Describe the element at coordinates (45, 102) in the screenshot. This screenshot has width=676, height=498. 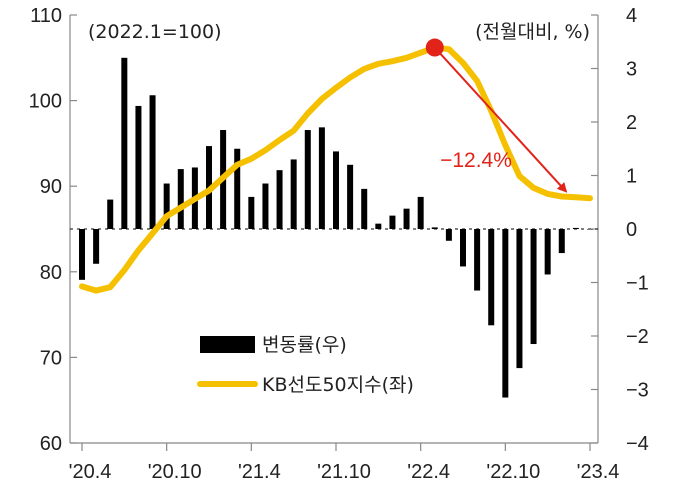
I see `left-tick-label: 100` at that location.